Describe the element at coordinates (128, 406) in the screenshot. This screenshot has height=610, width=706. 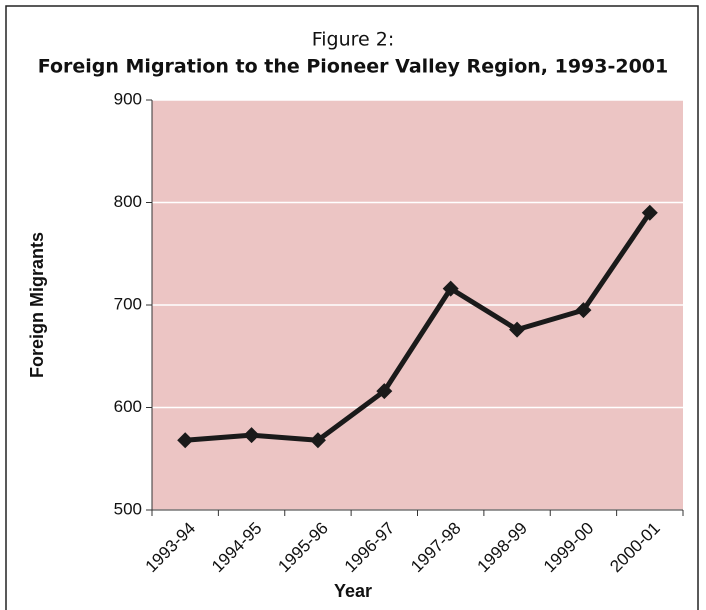
I see `y-tick-label: 600` at that location.